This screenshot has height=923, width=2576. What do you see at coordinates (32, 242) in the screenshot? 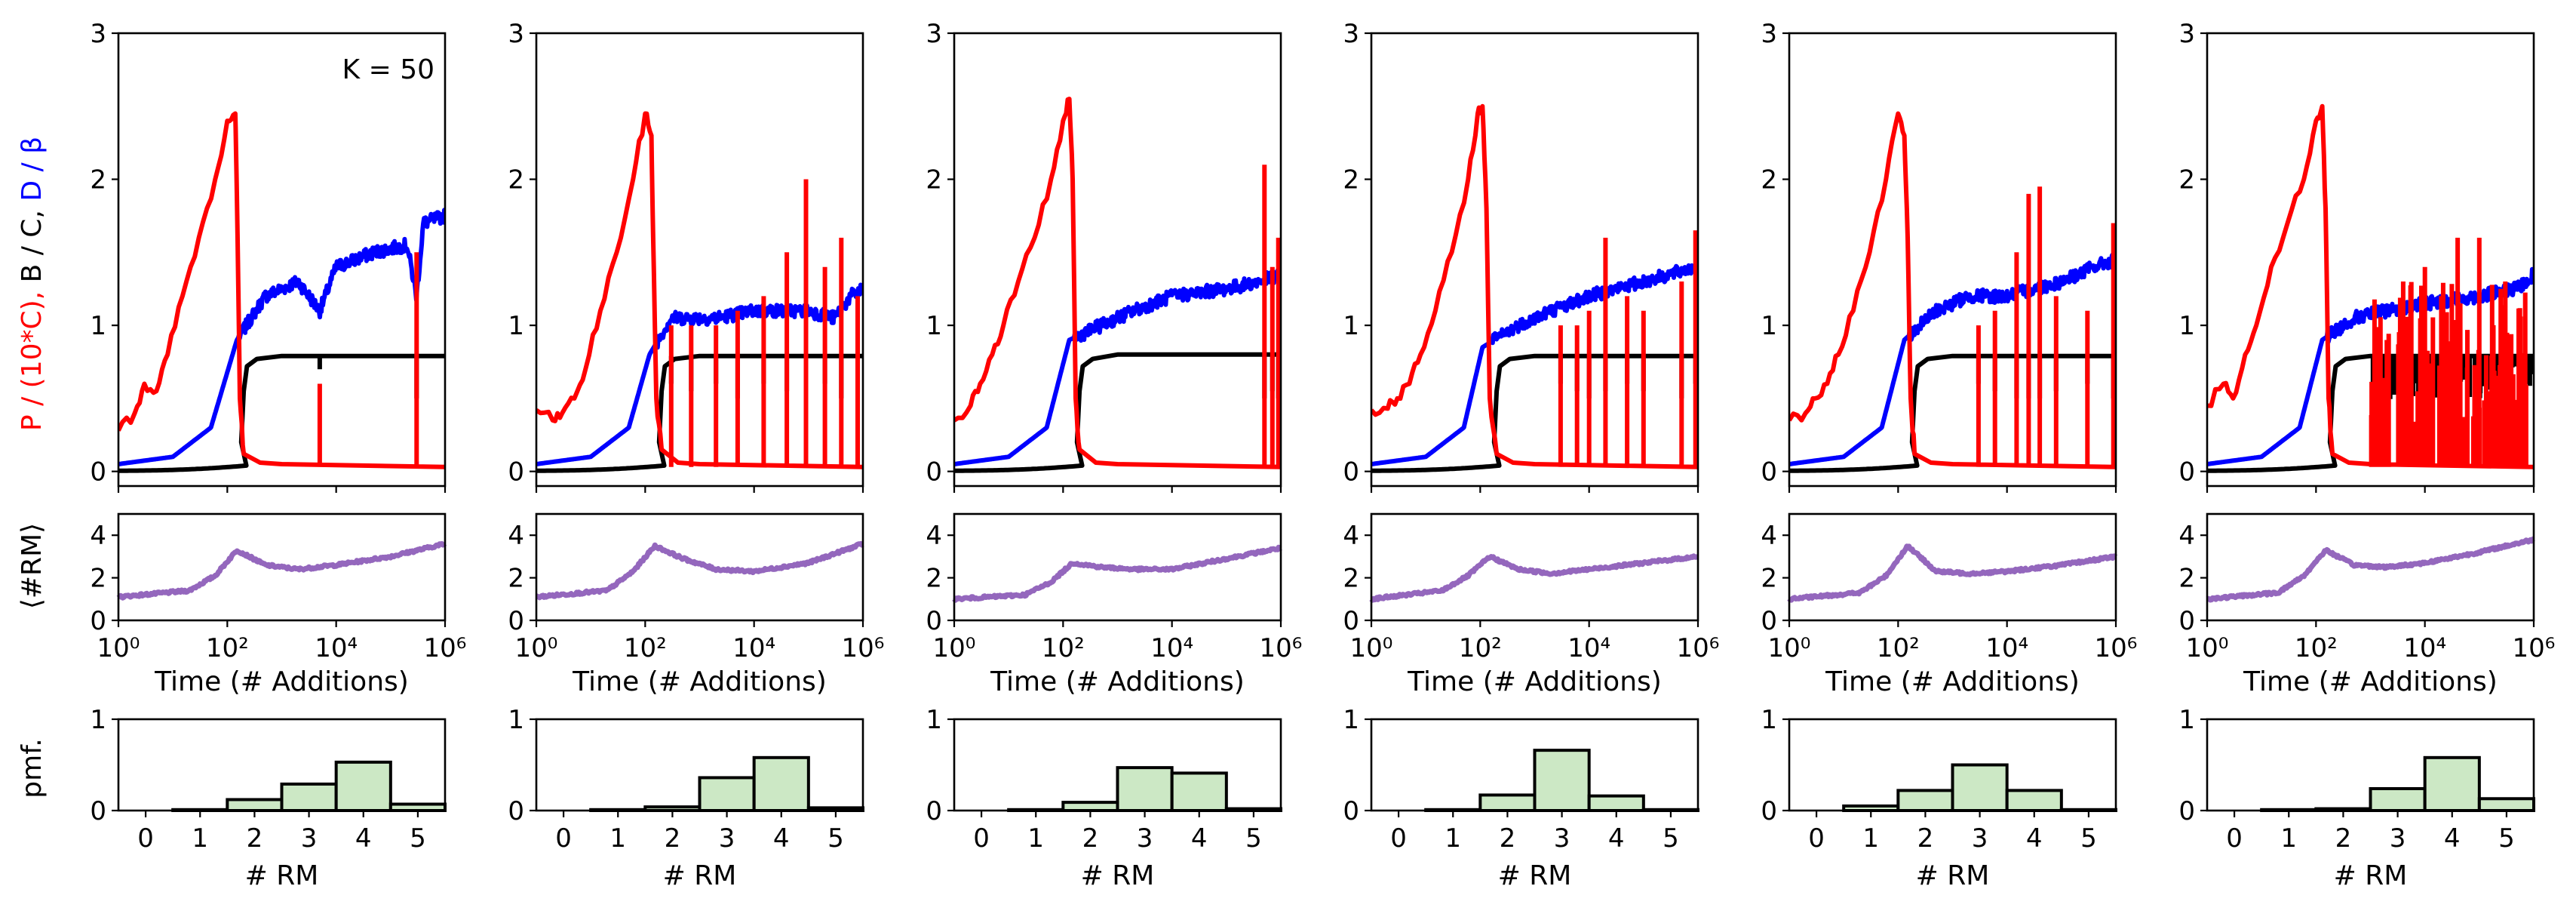
I see `top-y-axis-label-b: B / C,` at bounding box center [32, 242].